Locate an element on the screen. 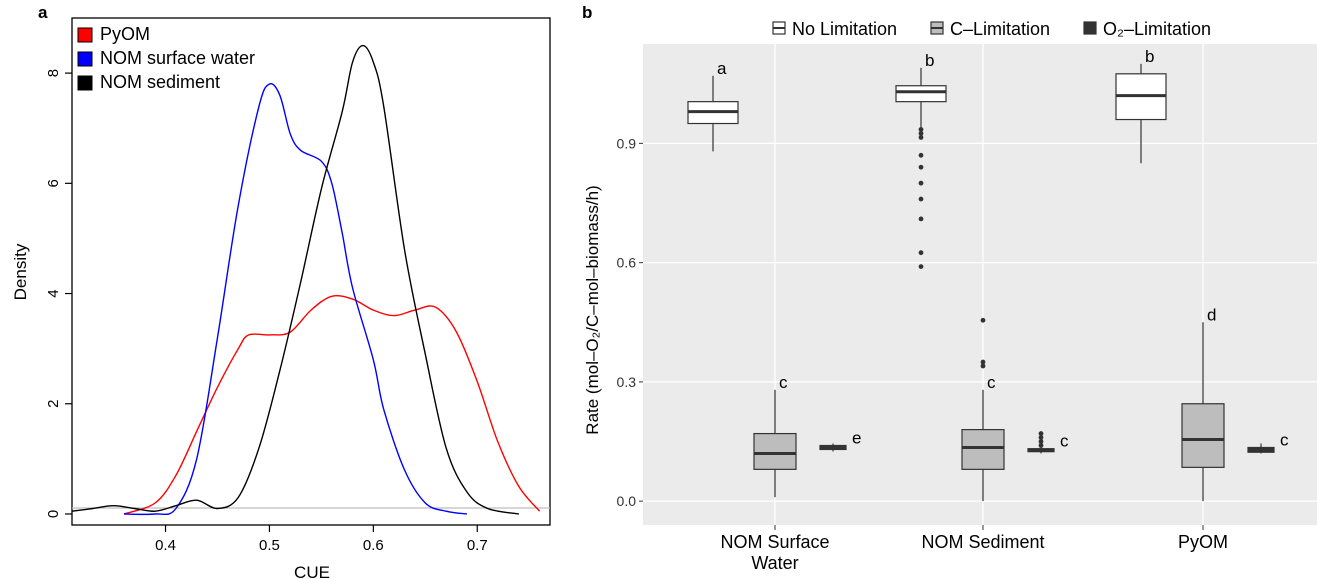 Image resolution: width=1317 pixels, height=579 pixels. rate-axis-label: Rate (mol–O₂/C–mol–biomass/h) is located at coordinates (592, 309).